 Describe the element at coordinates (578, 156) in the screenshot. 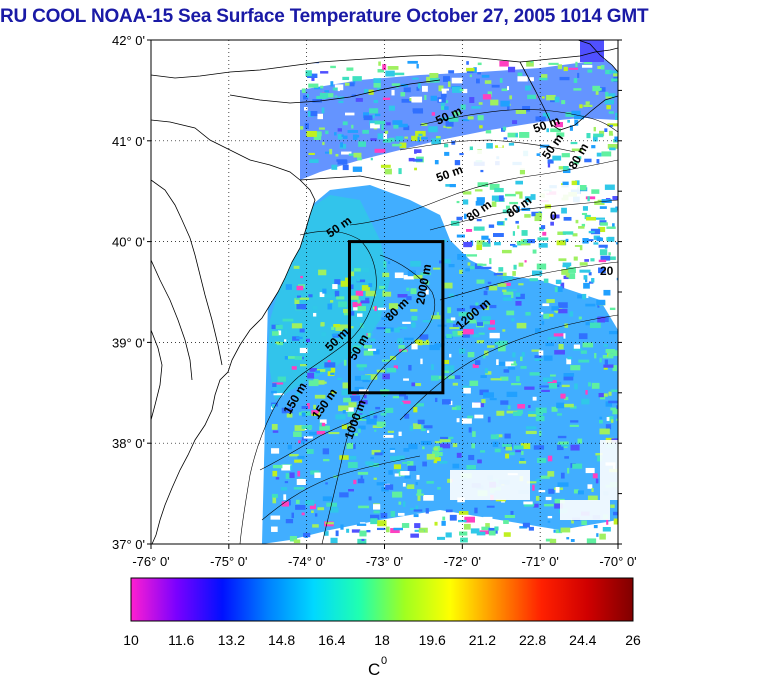

I see `contour-label: 80 m` at that location.